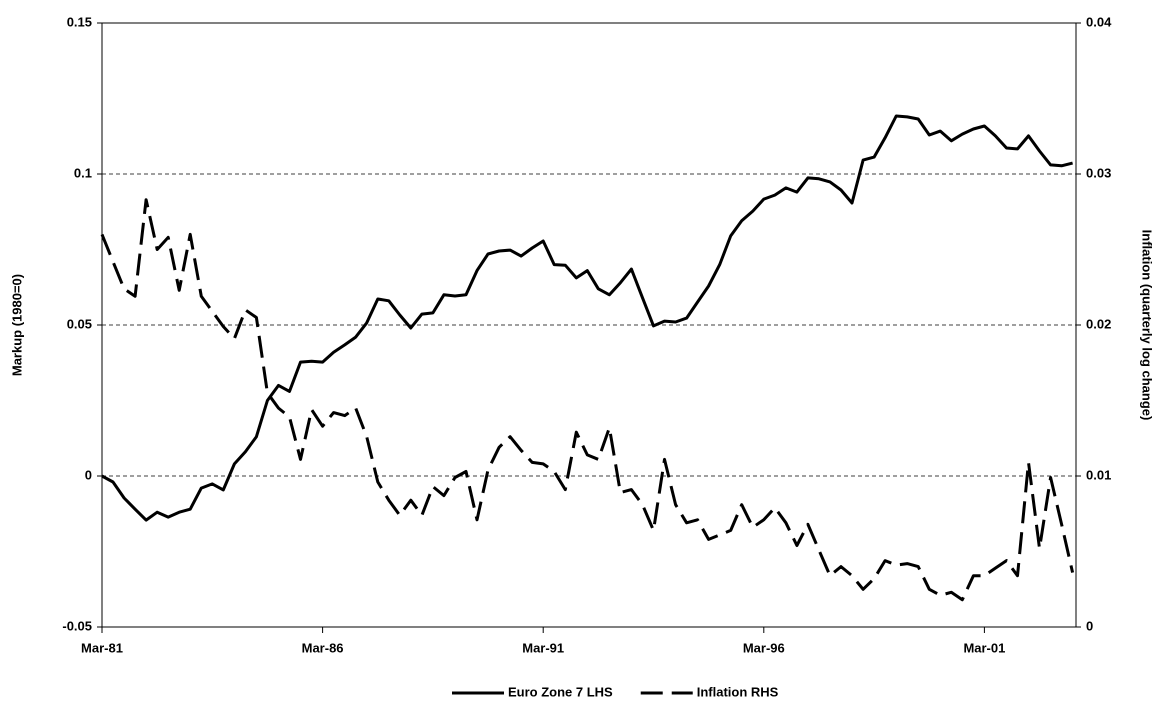 The width and height of the screenshot is (1161, 712). I want to click on y2-tick-label: 0.04, so click(1099, 21).